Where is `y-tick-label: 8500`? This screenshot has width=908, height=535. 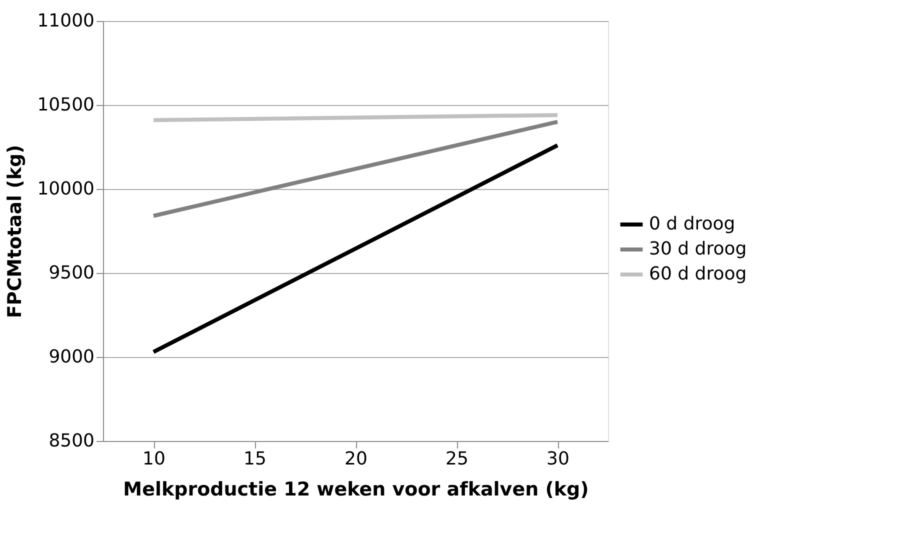
y-tick-label: 8500 is located at coordinates (71, 441).